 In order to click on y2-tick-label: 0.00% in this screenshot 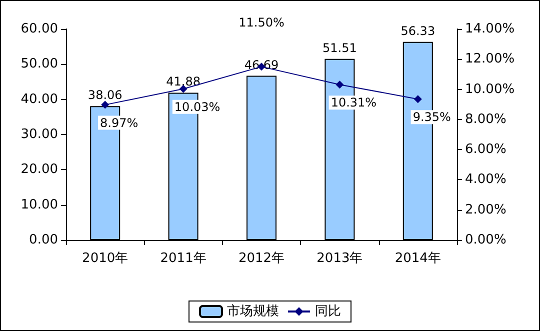, I will do `click(485, 240)`.